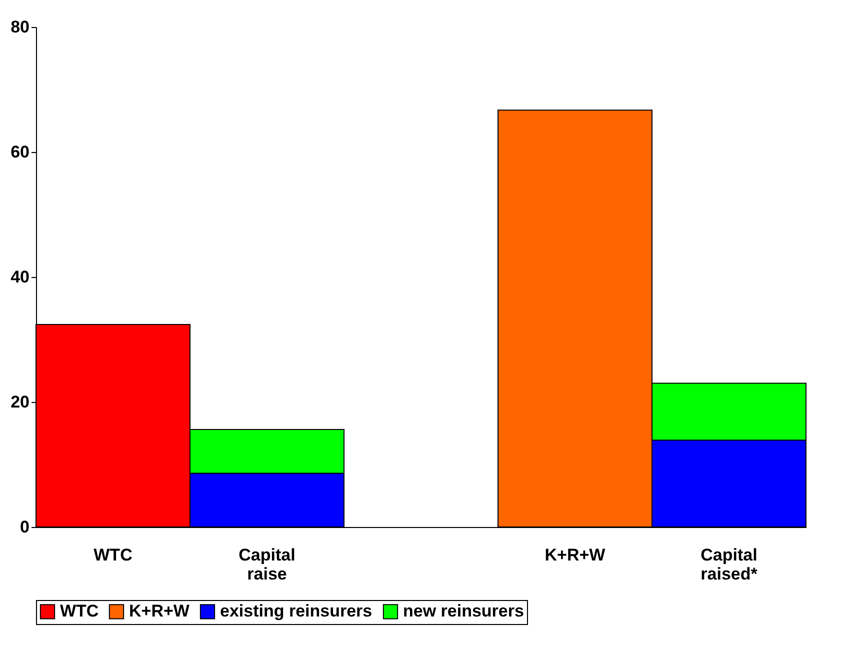 The height and width of the screenshot is (659, 846). Describe the element at coordinates (113, 555) in the screenshot. I see `x-tick-label: WTC` at that location.